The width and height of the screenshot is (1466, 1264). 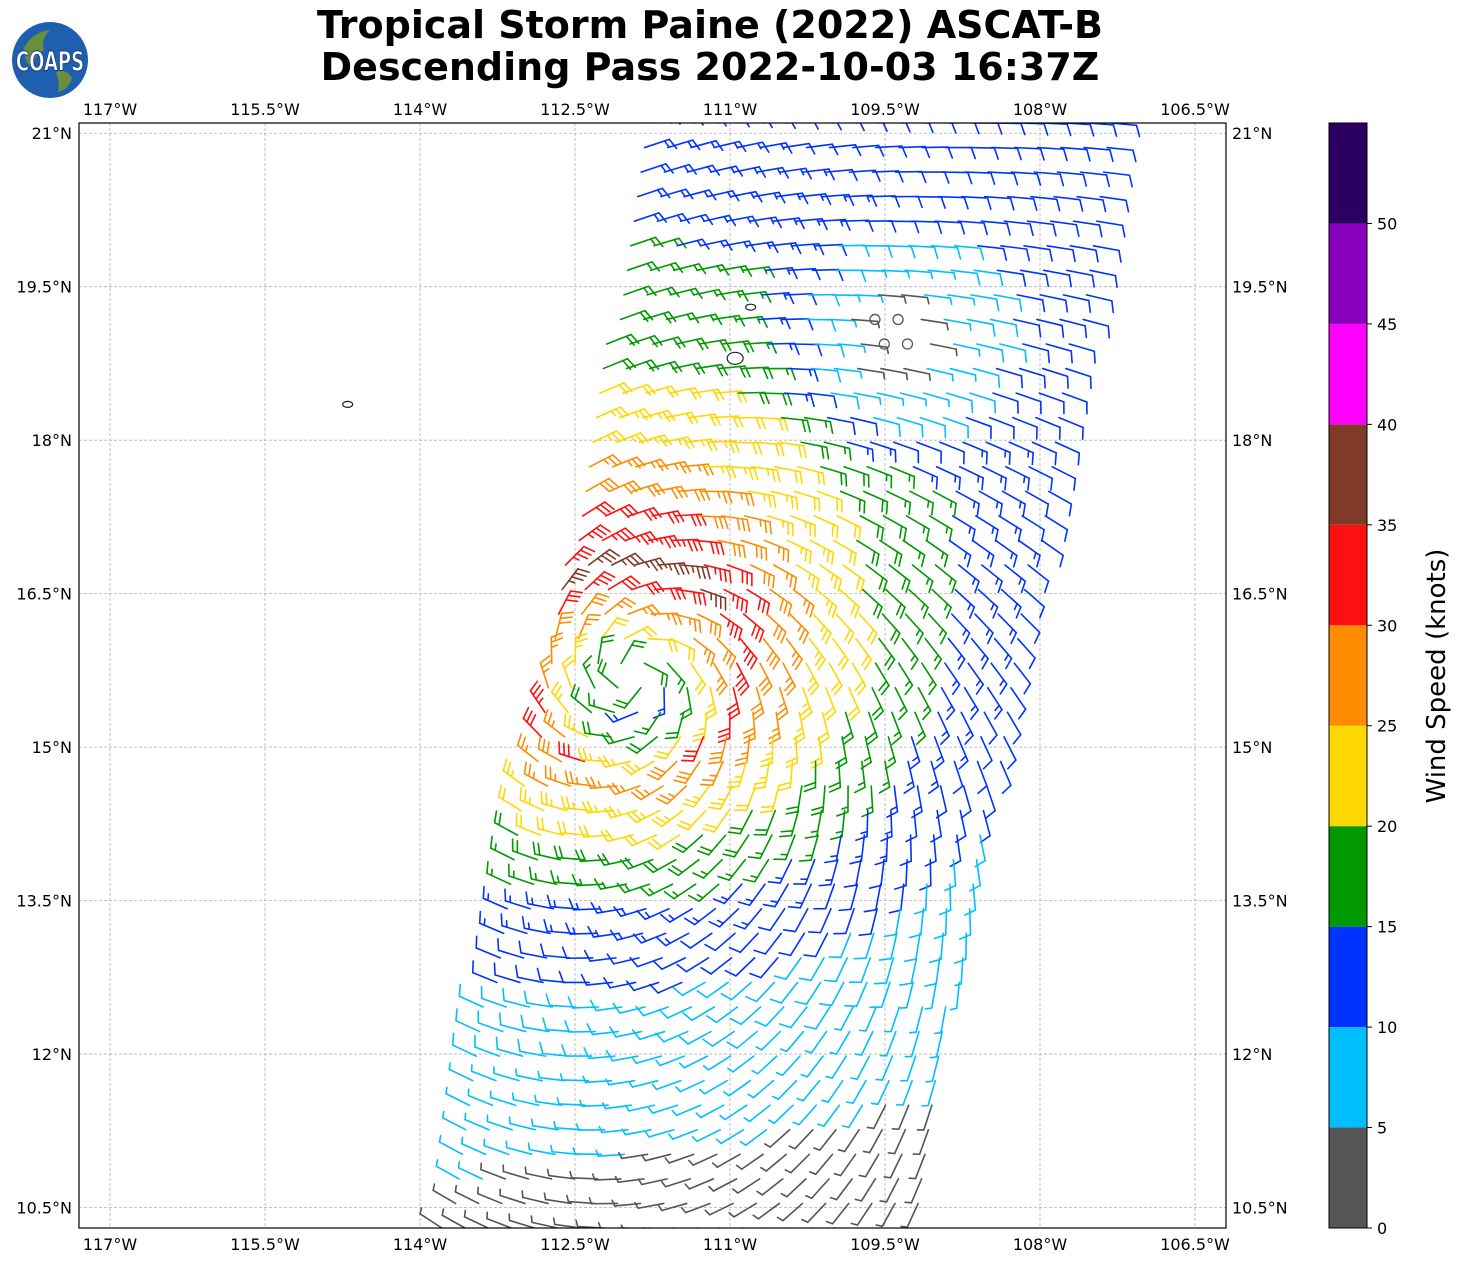 I want to click on lon-tick-label-bottom: 114°W, so click(x=420, y=1244).